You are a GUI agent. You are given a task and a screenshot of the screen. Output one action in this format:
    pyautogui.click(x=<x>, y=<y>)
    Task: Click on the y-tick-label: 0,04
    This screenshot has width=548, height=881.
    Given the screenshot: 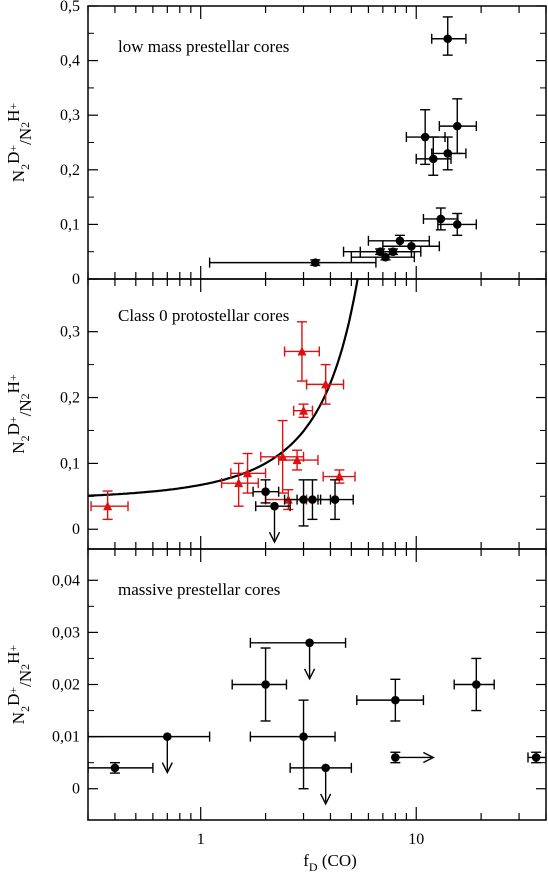 What is the action you would take?
    pyautogui.click(x=66, y=580)
    